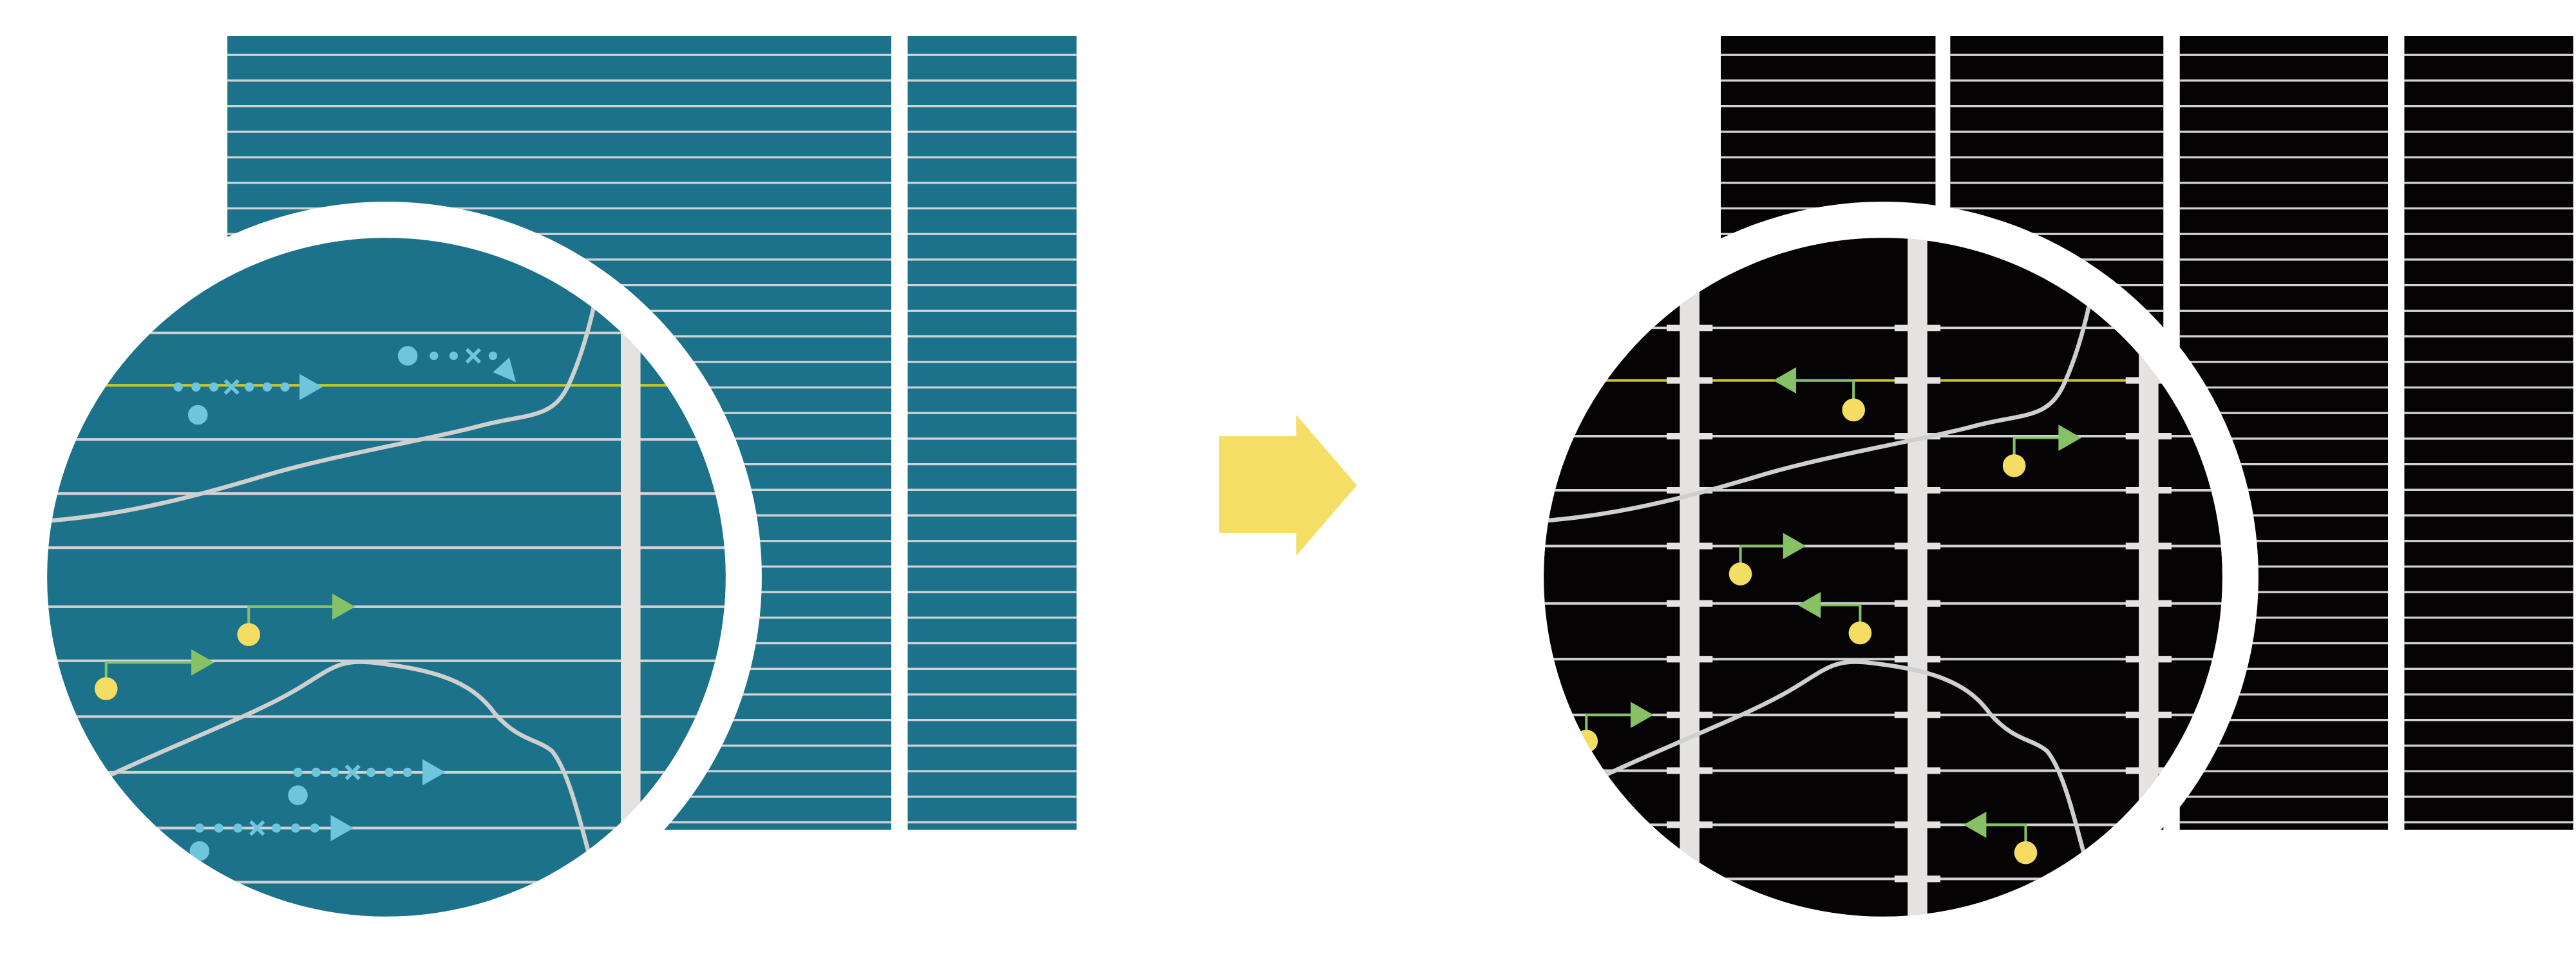  Describe the element at coordinates (1288, 485) in the screenshot. I see `transition-arrow-icon` at that location.